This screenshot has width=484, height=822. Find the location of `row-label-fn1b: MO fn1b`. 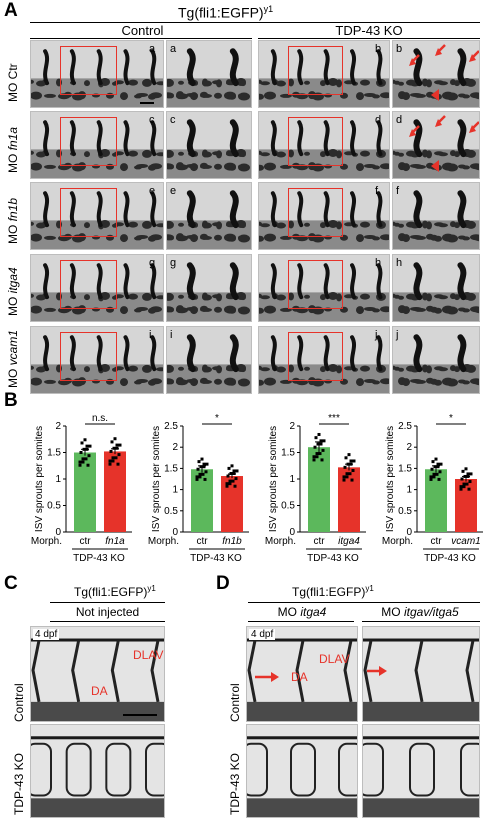

row-label-fn1b: MO fn1b is located at coordinates (13, 220).